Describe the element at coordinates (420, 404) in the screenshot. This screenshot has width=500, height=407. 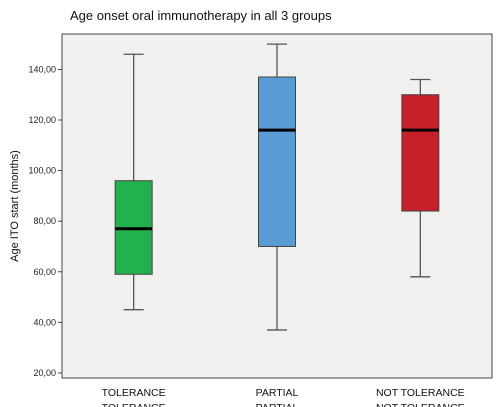
I see `x-category-label-second-line: NOT TOLERANCE` at that location.